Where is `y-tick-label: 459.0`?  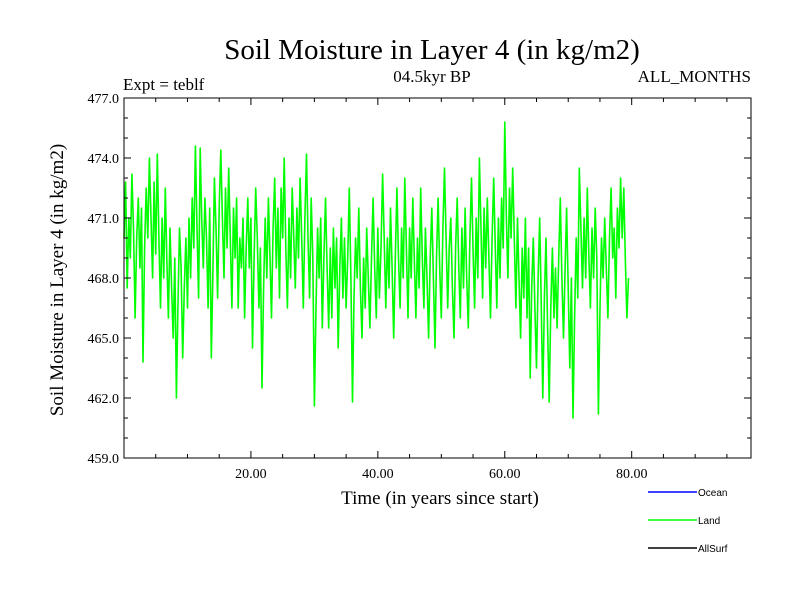 y-tick-label: 459.0 is located at coordinates (104, 459).